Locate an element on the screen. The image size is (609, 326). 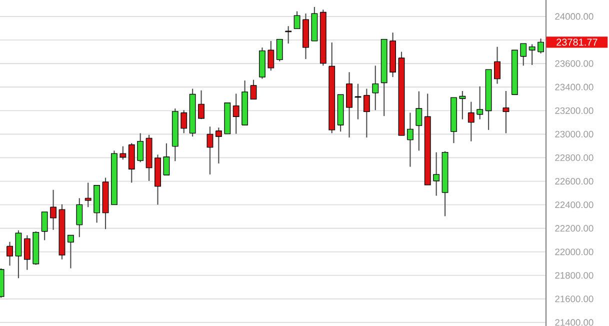
y-tick-label: 22000.00 is located at coordinates (574, 252).